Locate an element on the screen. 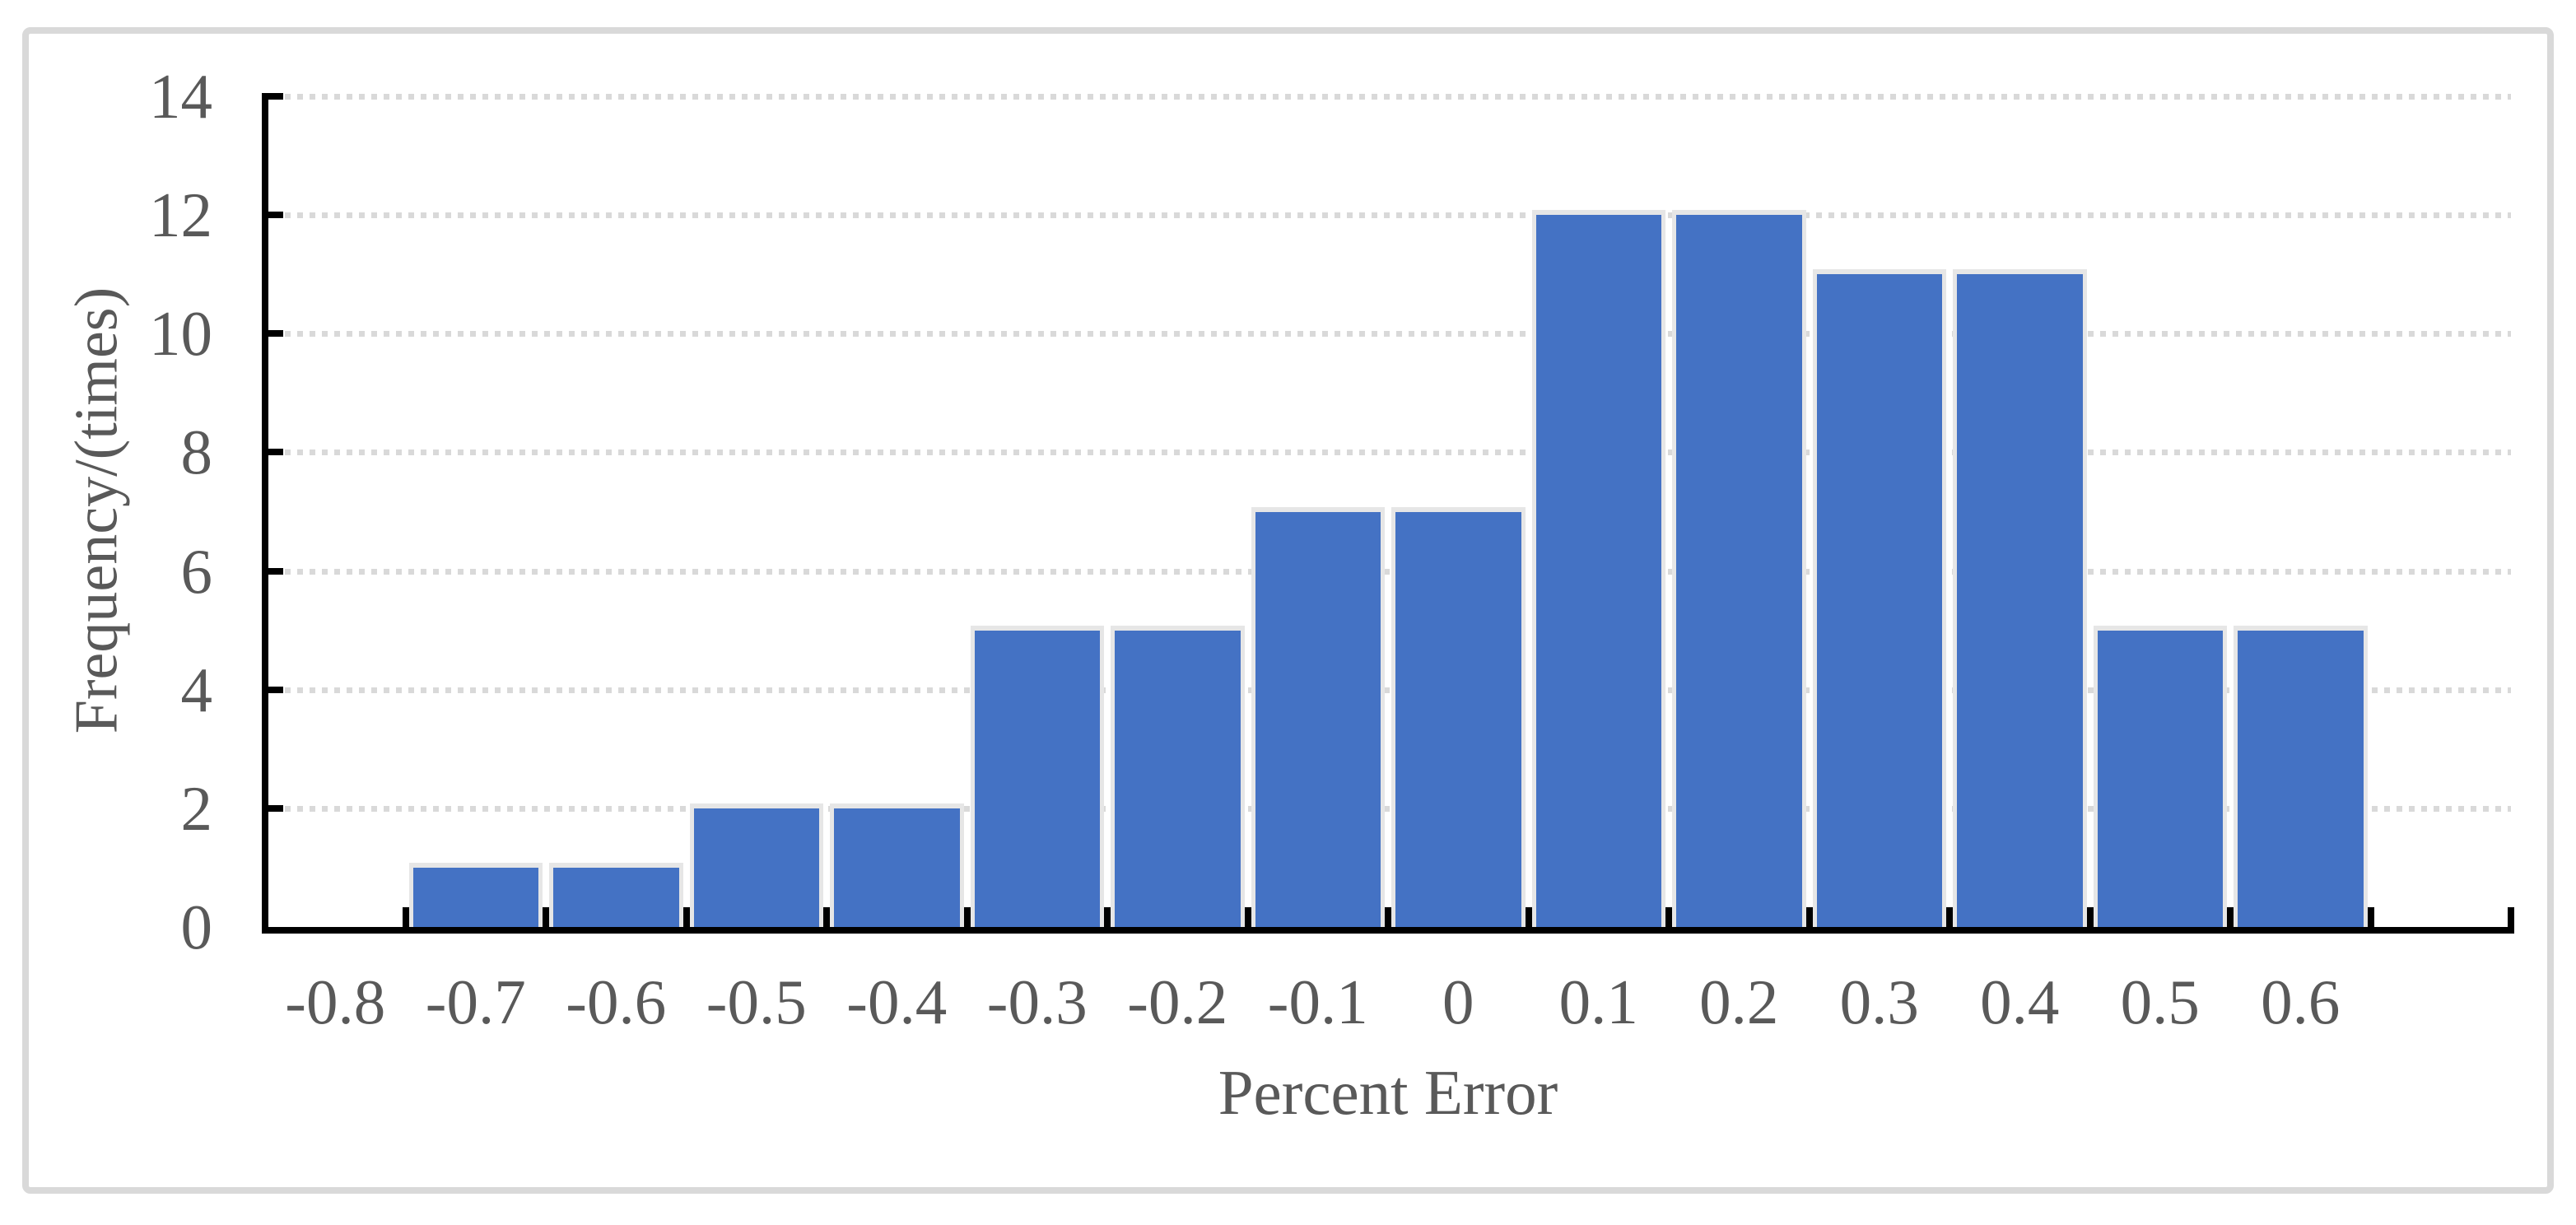 This screenshot has height=1225, width=2576. y-tick-label-2: 2 is located at coordinates (196, 808).